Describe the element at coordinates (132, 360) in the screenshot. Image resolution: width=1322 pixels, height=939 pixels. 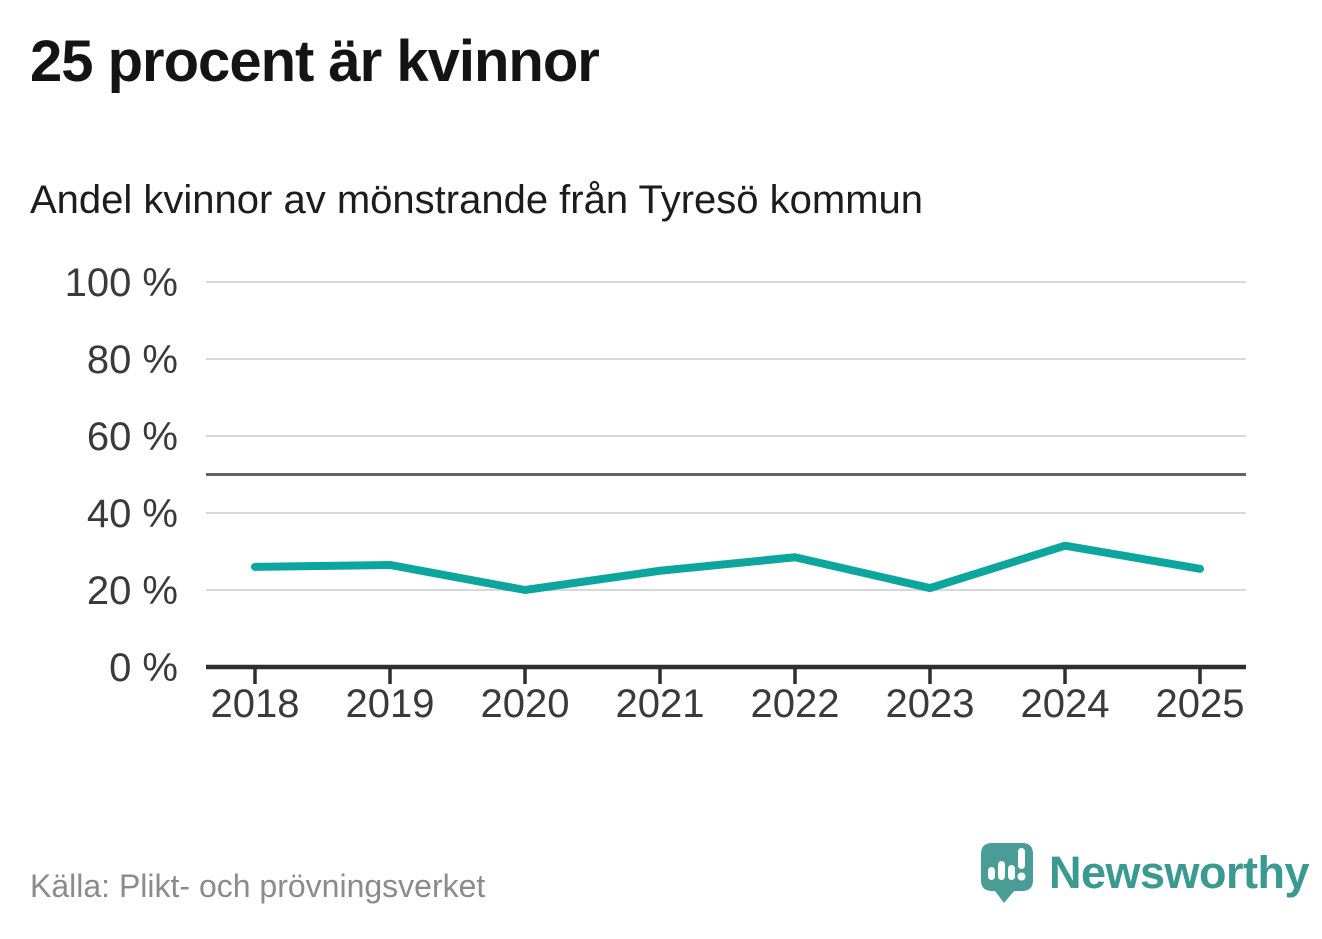
I see `y-axis-label: 80 %` at that location.